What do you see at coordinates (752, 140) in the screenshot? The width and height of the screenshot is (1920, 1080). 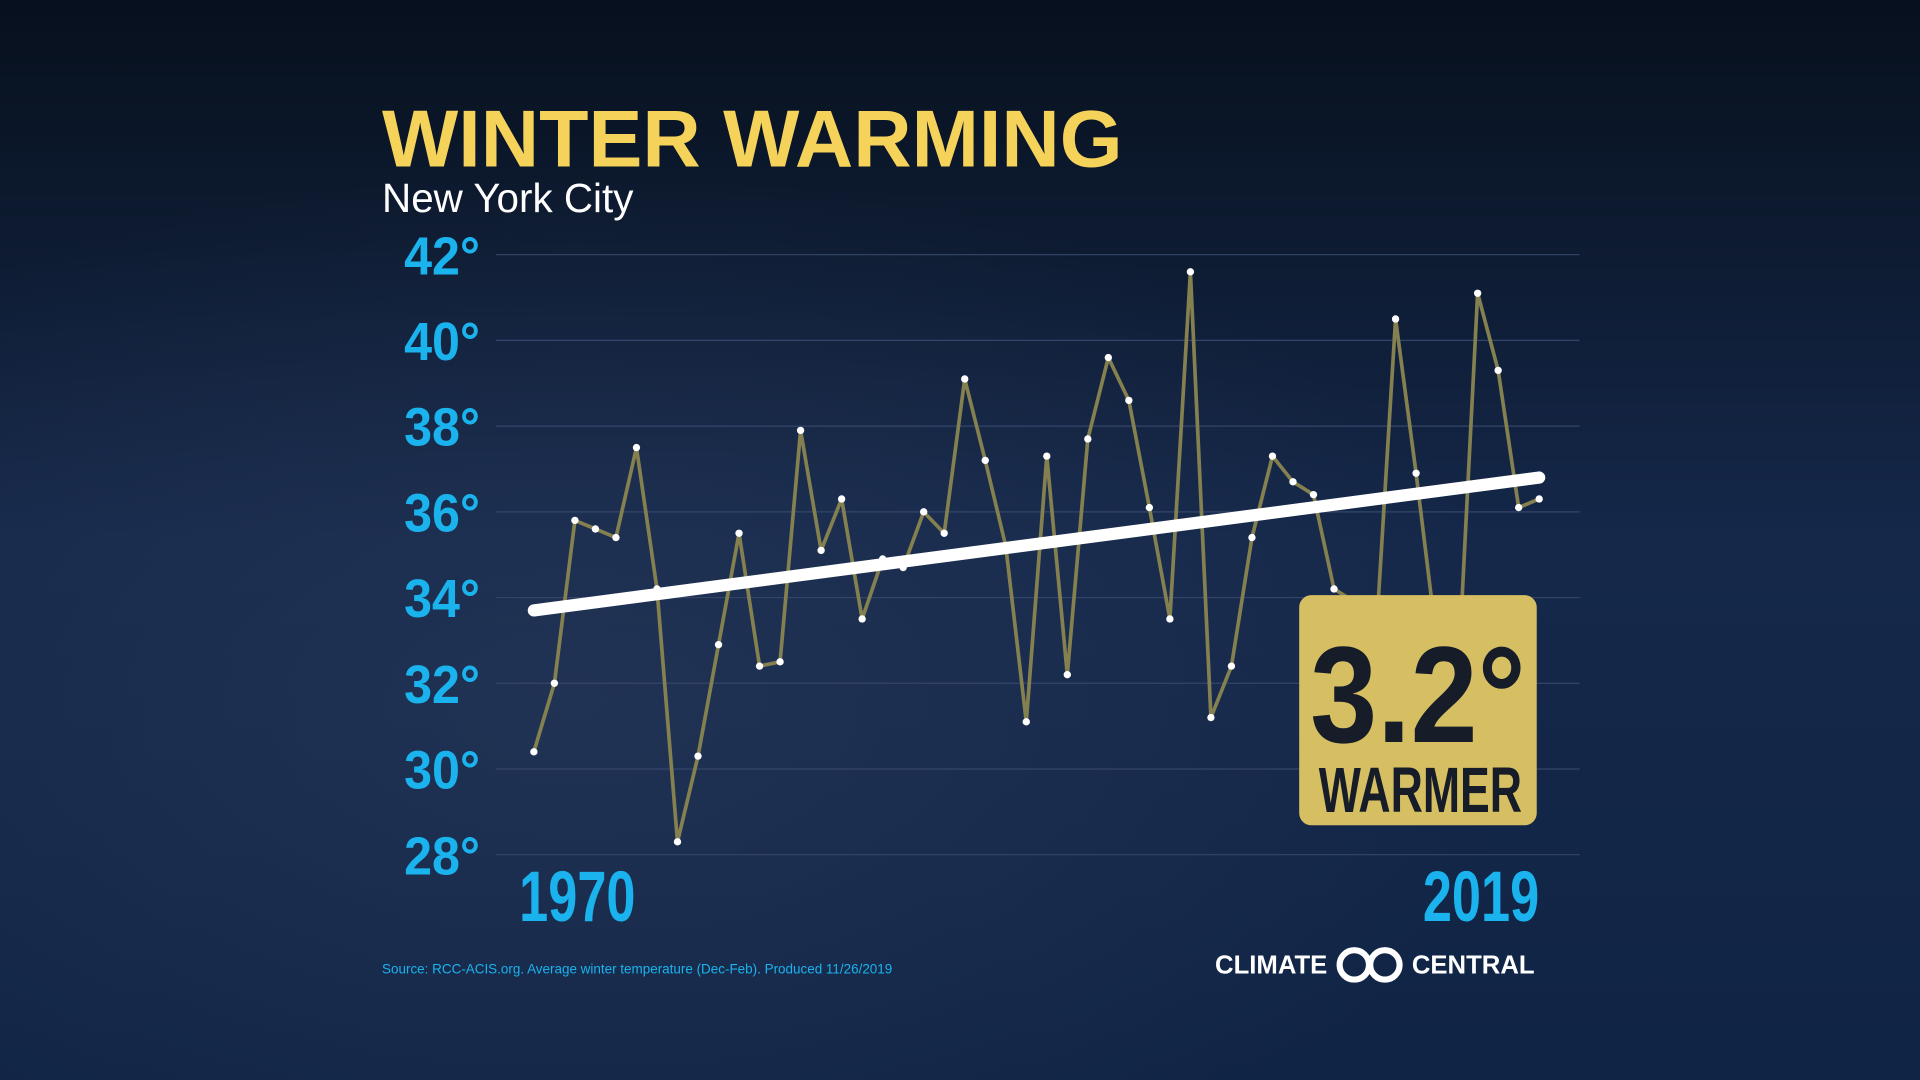 I see `chart-title: WINTER WARMING` at bounding box center [752, 140].